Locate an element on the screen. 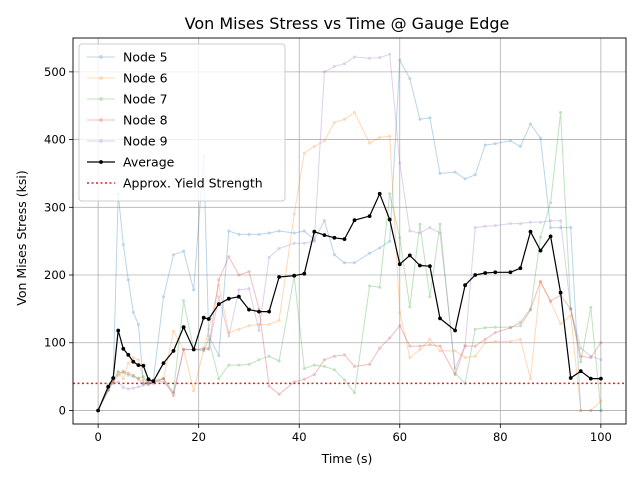 The width and height of the screenshot is (640, 484). y-tick-label: 200 is located at coordinates (55, 275).